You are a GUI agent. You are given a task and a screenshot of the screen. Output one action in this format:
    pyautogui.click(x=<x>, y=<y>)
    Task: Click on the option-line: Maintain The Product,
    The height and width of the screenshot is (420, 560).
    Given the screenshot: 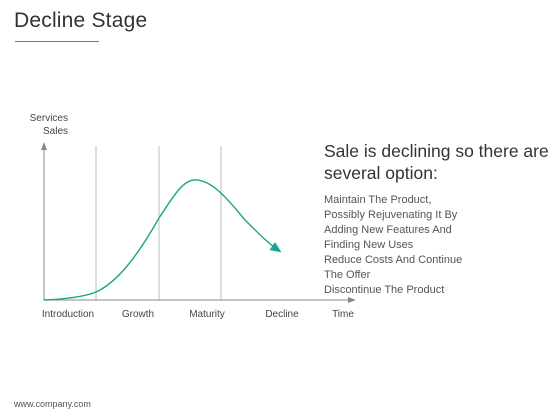 What is the action you would take?
    pyautogui.click(x=378, y=200)
    